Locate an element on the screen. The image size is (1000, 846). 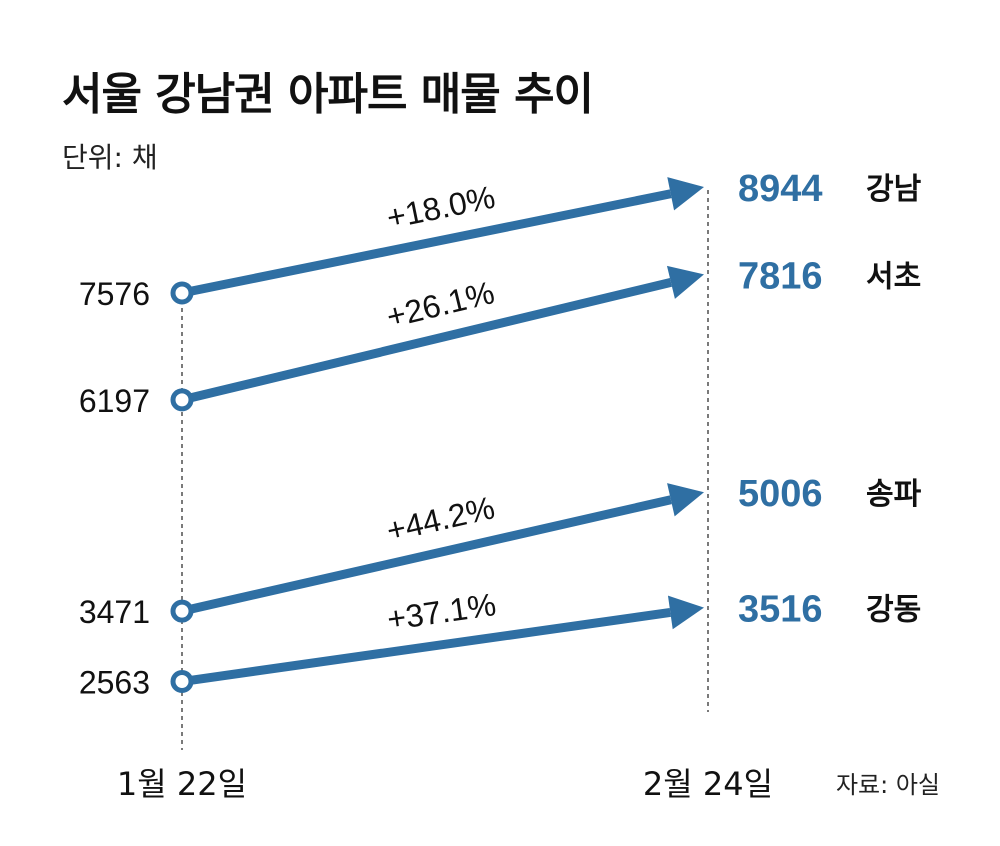
series-line-서초 is located at coordinates (426, 341).